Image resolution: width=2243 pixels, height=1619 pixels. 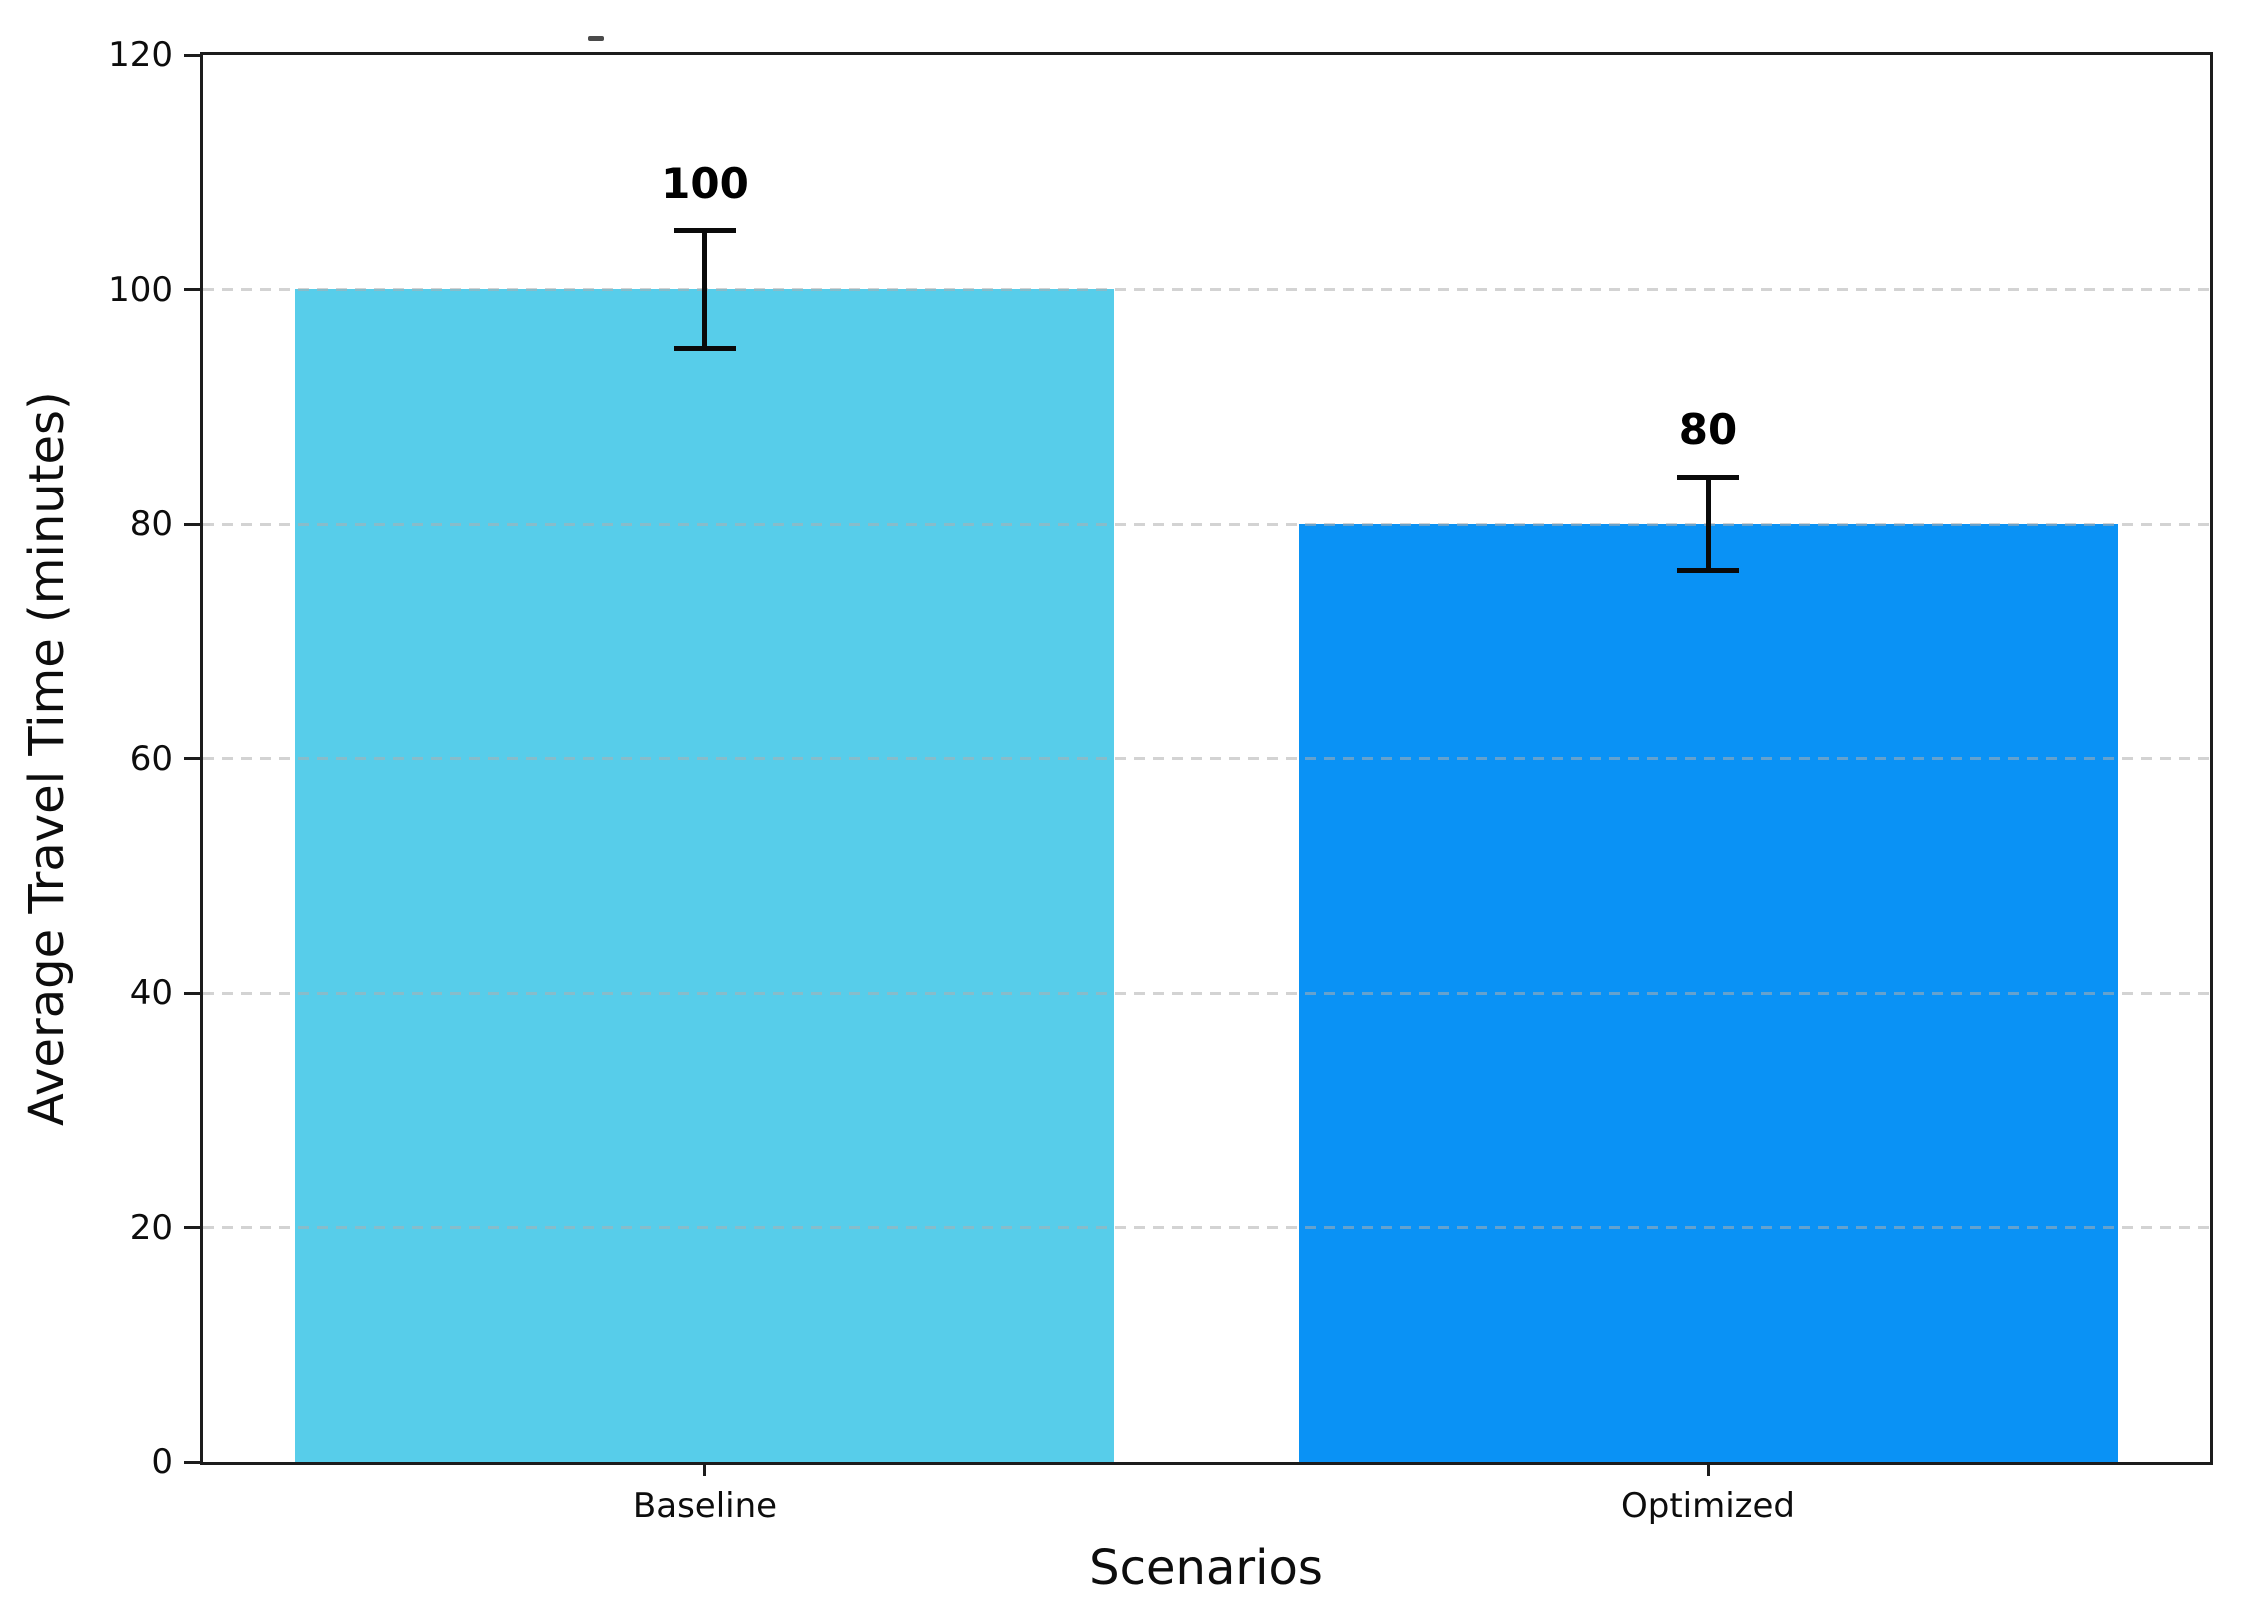 I want to click on y-tick-label: 60, so click(x=151, y=759).